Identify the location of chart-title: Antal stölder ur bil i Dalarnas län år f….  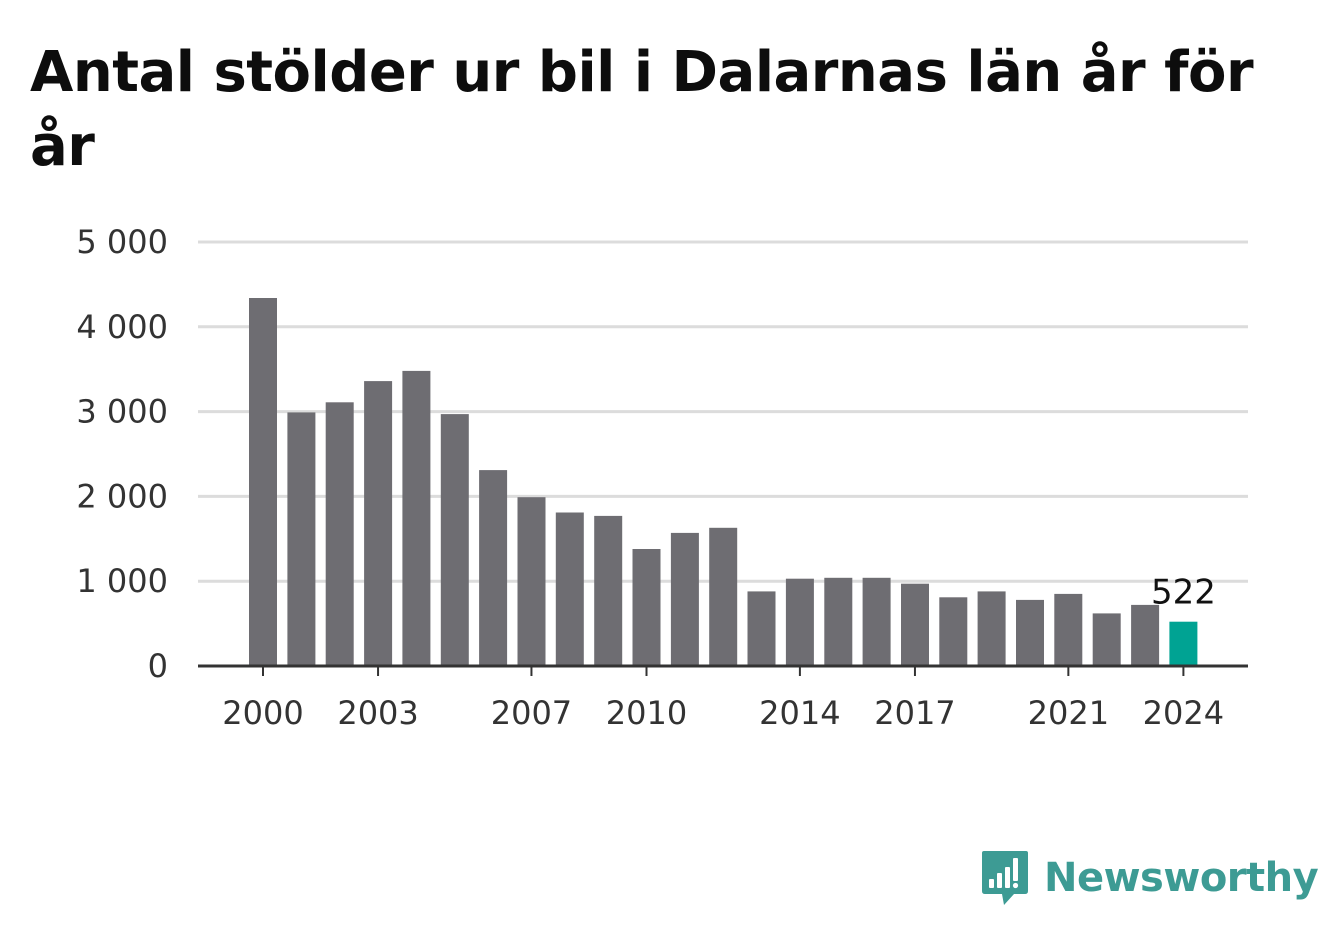
(642, 109).